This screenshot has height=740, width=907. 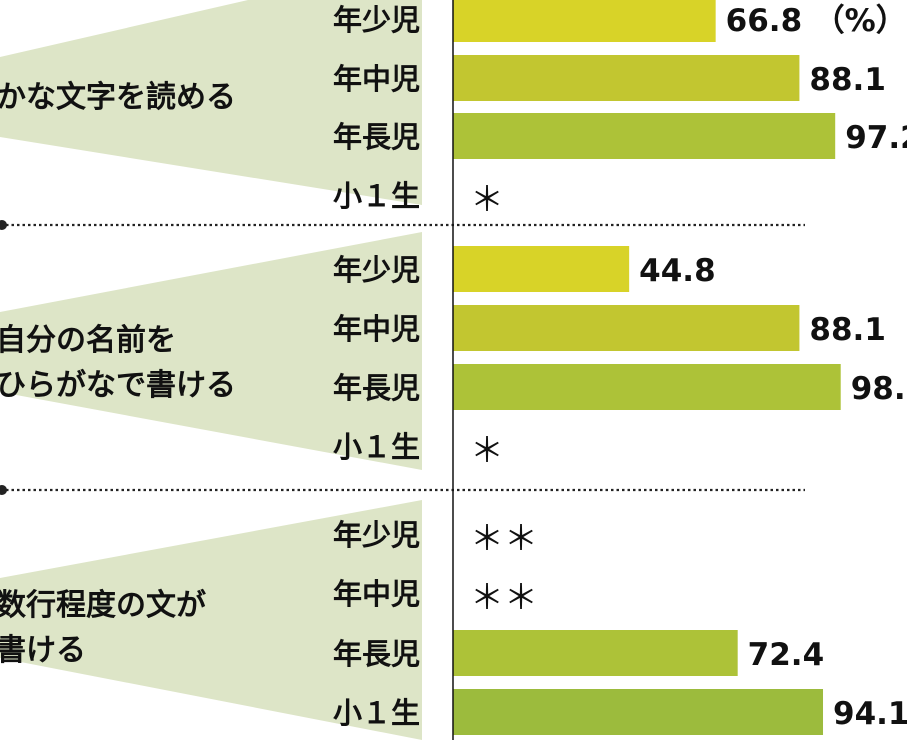 I want to click on data-label: 97.2, so click(x=876, y=138).